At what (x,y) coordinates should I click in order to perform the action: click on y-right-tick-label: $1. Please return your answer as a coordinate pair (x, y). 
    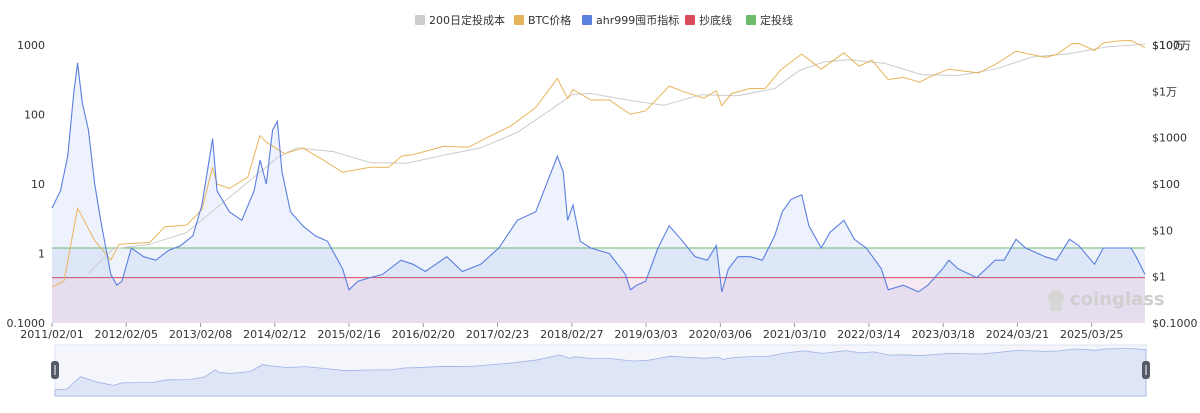
    Looking at the image, I should click on (1159, 277).